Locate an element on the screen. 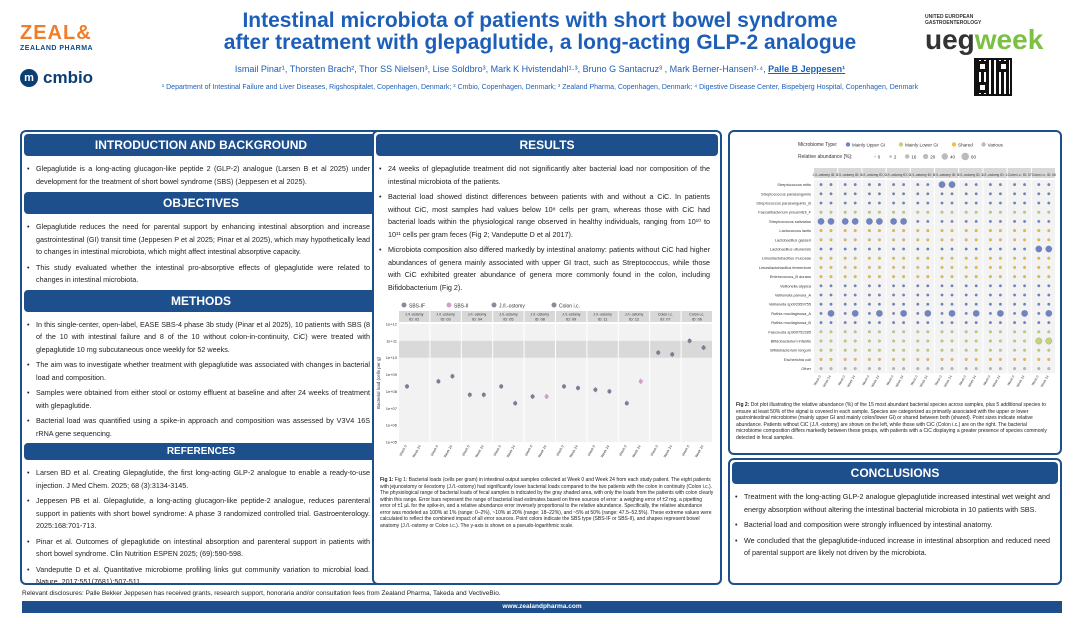 Image resolution: width=1080 pixels, height=624 pixels. fig1-strip-id-9: ID: 06 is located at coordinates (697, 320).